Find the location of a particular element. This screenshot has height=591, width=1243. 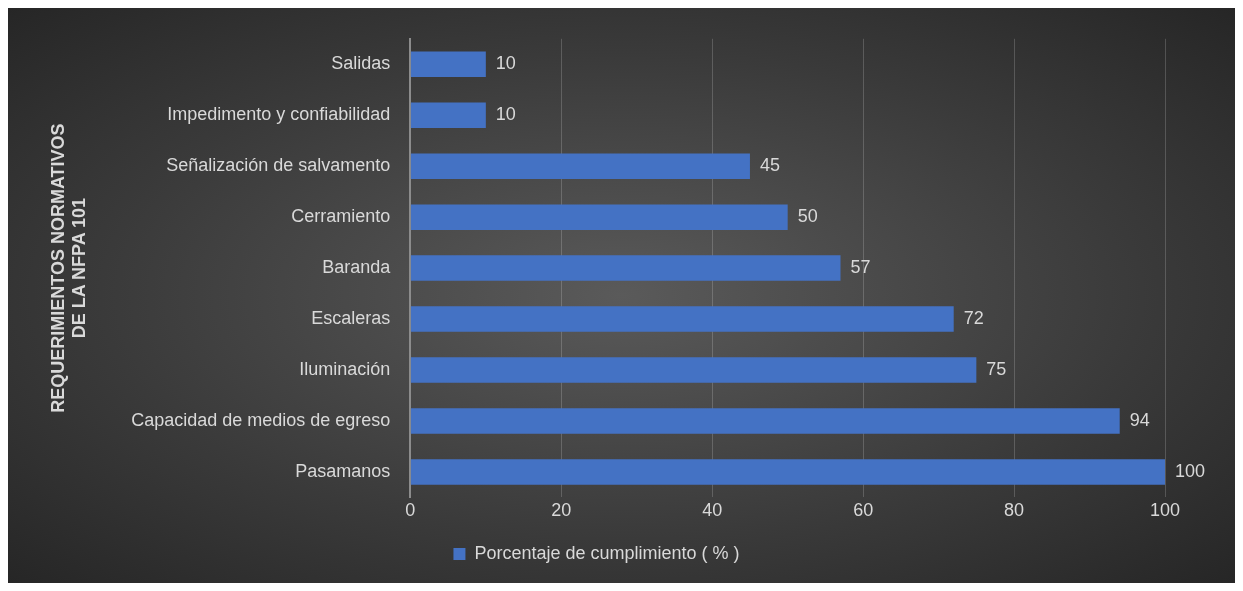

x-tick-label: 20 is located at coordinates (561, 510).